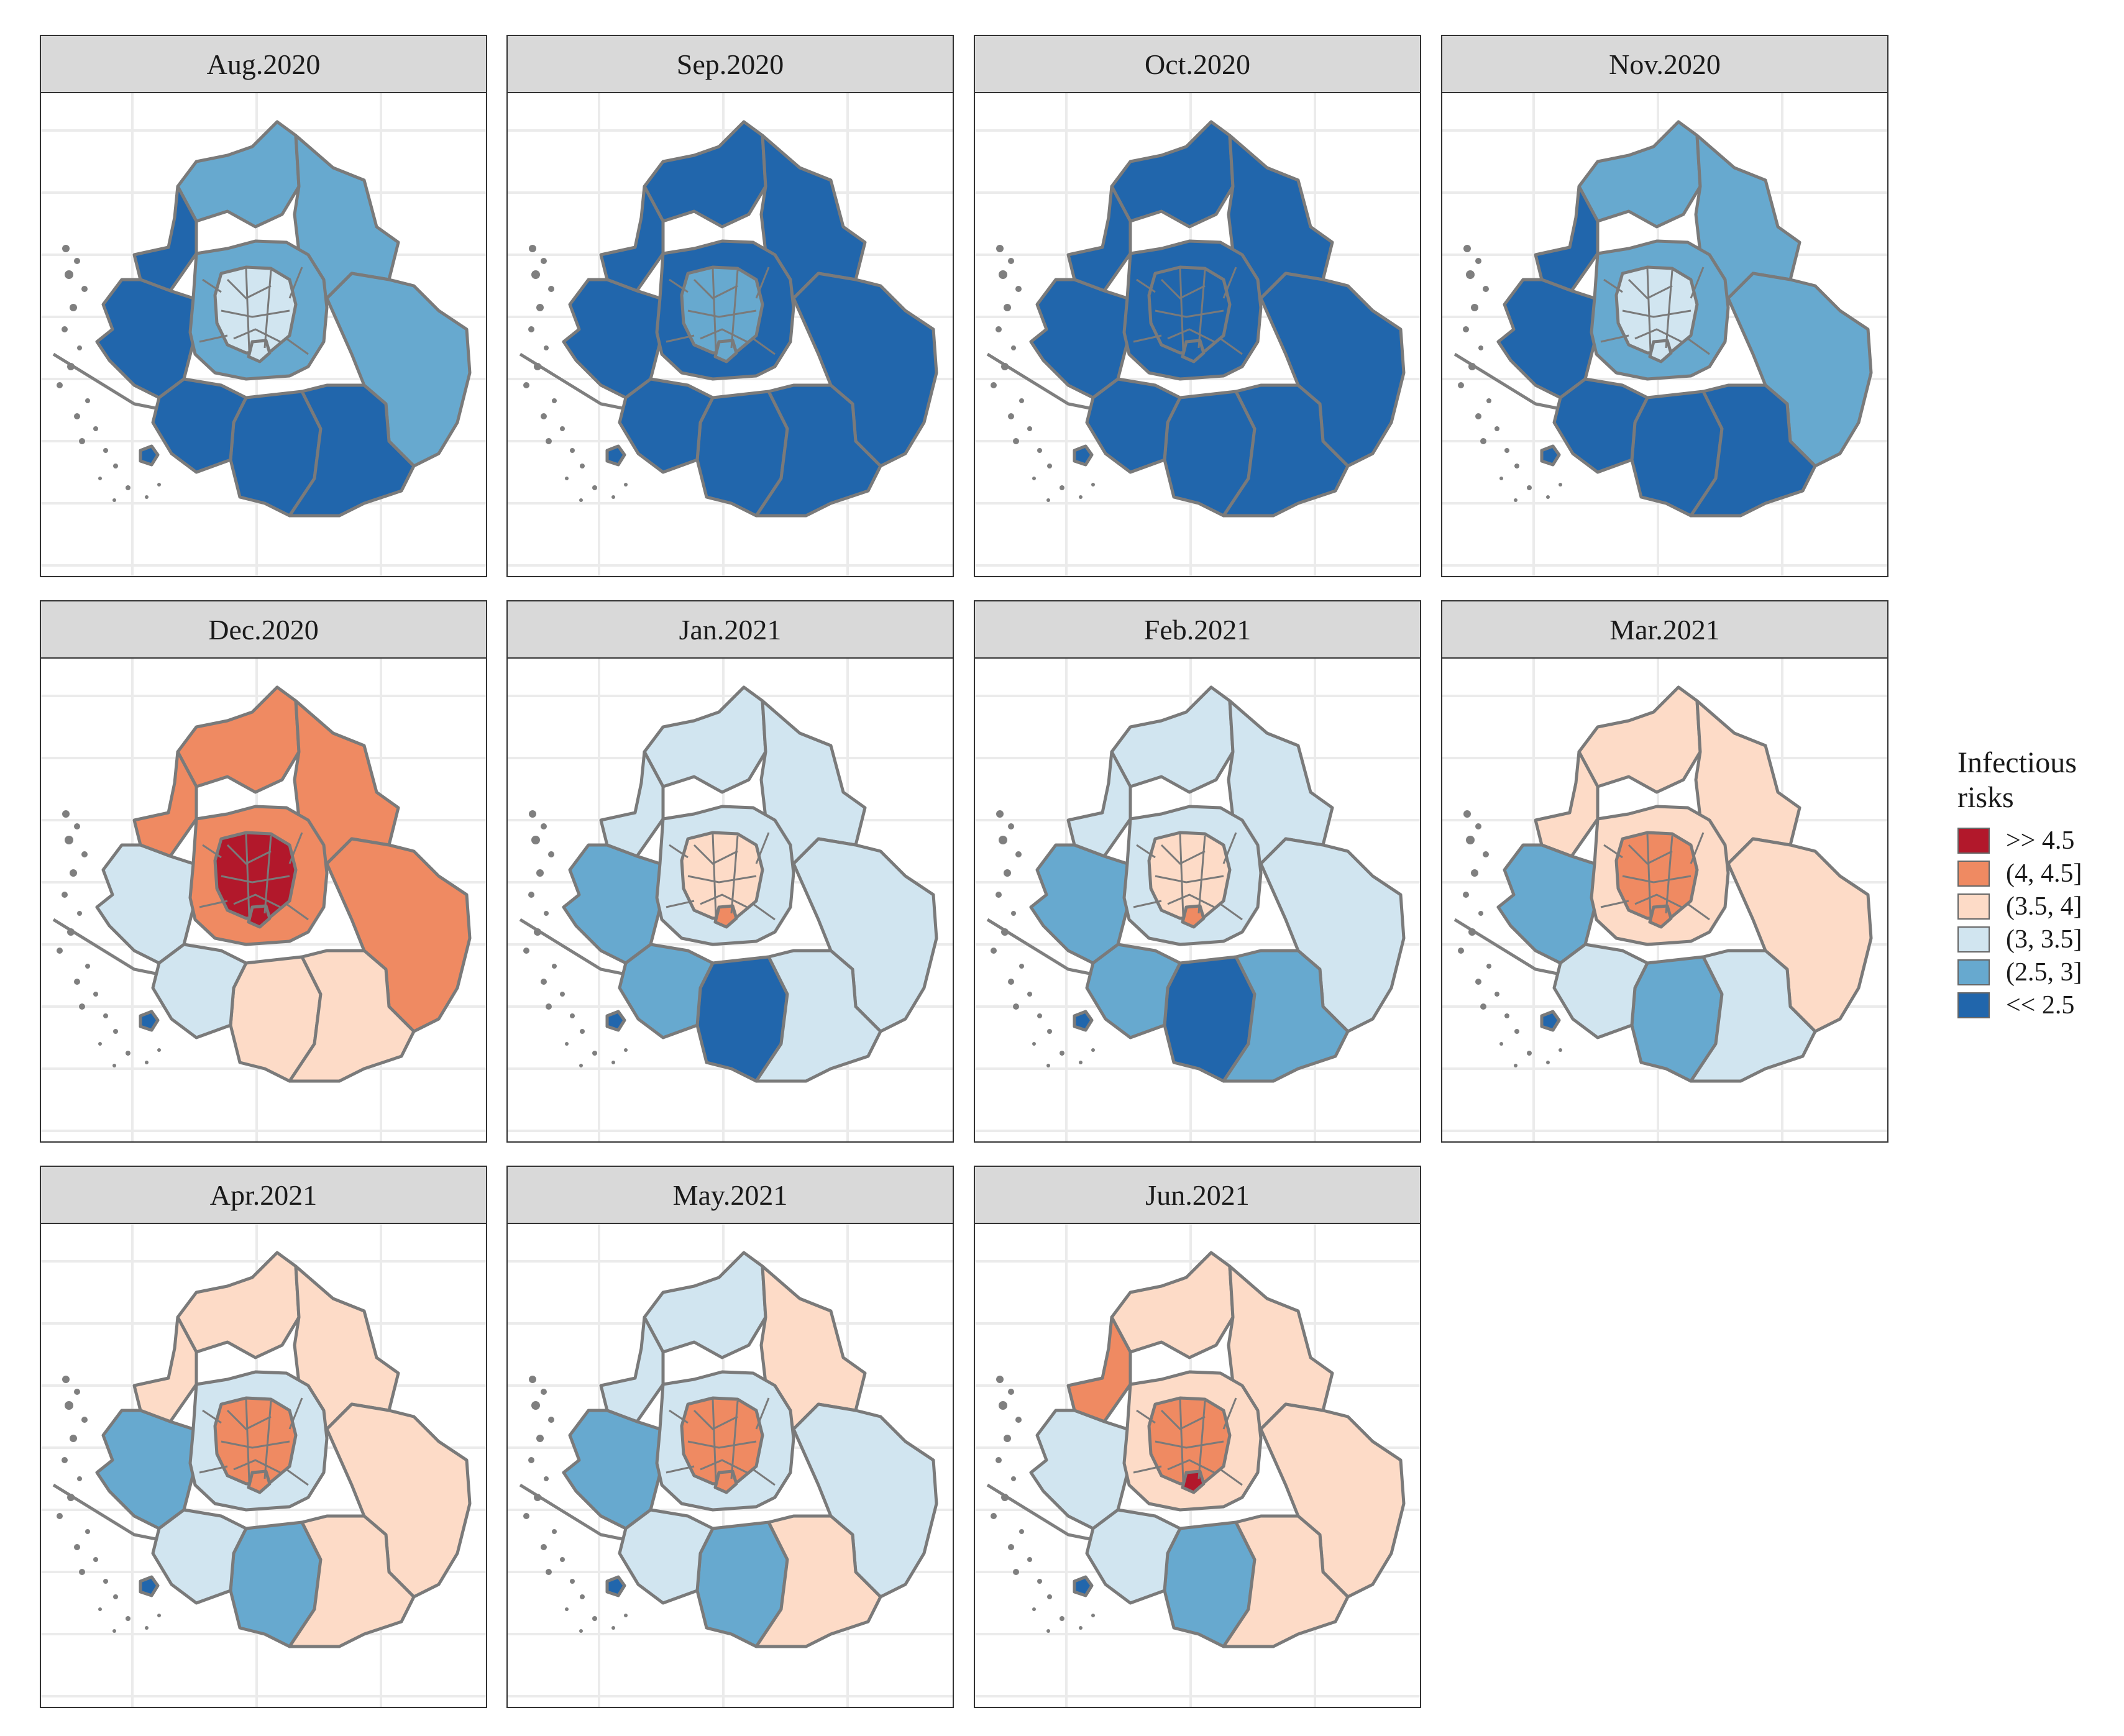 This screenshot has width=2124, height=1736. I want to click on panel-title: May.2021, so click(730, 1195).